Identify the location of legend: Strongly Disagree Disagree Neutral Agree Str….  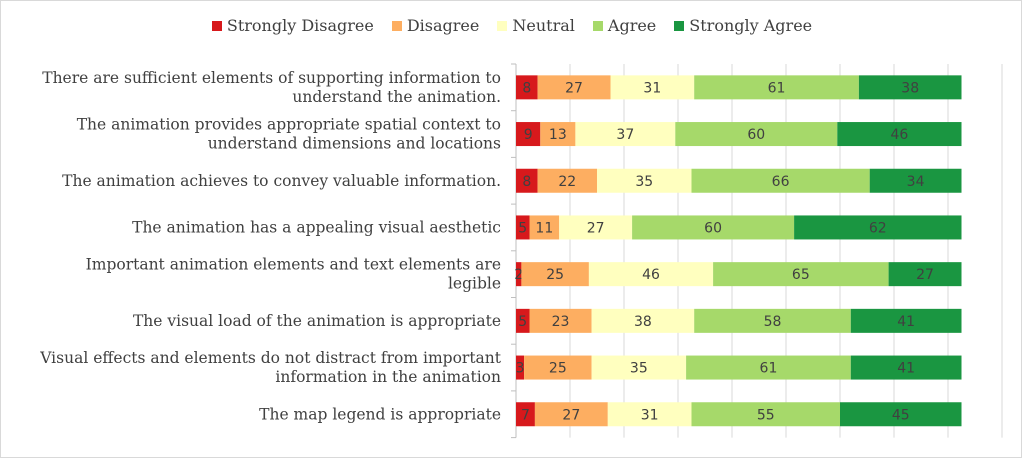
(511, 25).